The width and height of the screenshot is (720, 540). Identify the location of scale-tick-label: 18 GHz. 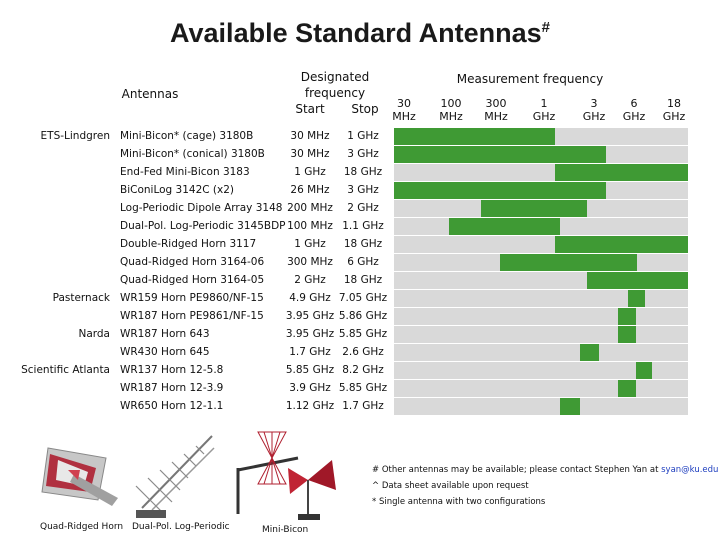
(674, 110).